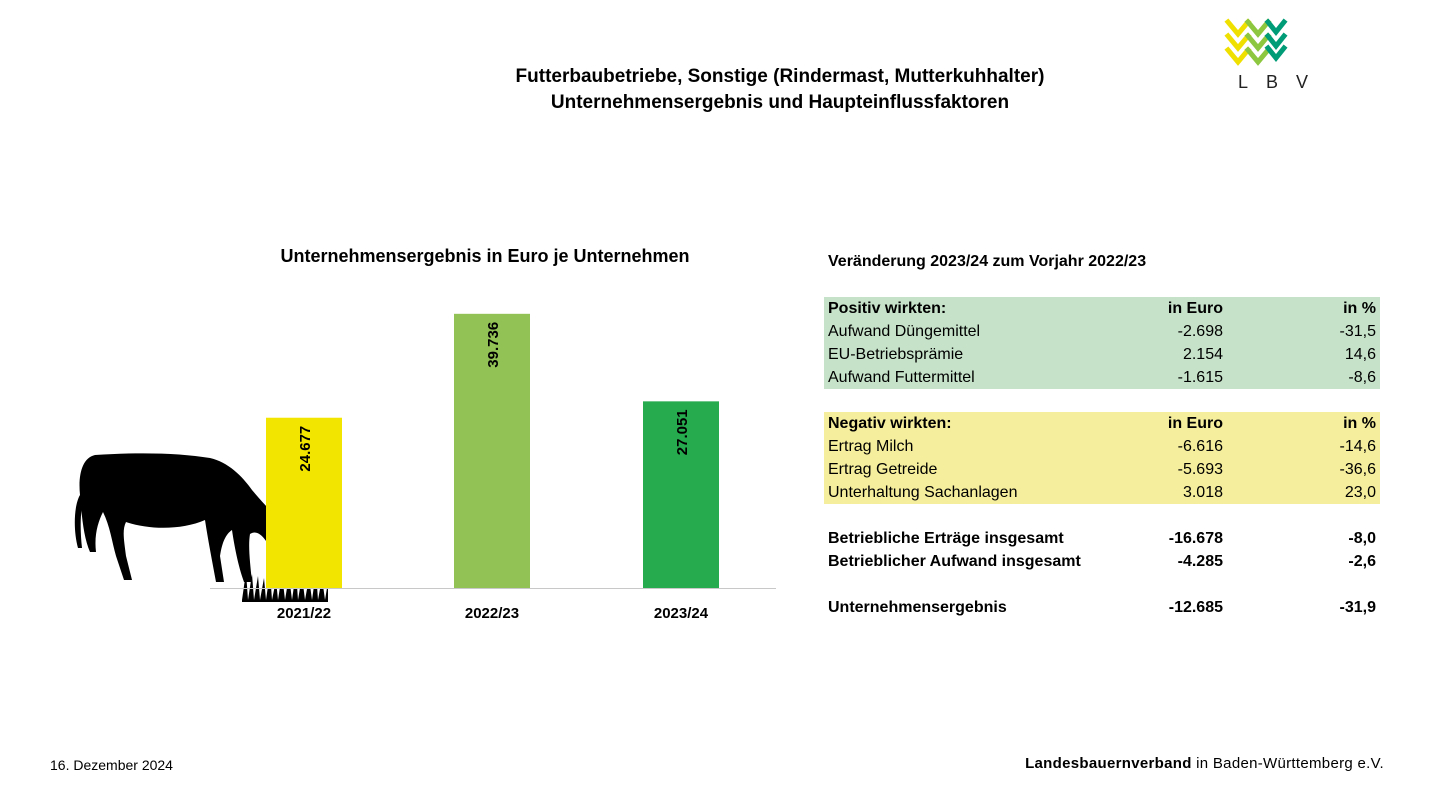  I want to click on row-eur: -4.285, so click(1200, 561).